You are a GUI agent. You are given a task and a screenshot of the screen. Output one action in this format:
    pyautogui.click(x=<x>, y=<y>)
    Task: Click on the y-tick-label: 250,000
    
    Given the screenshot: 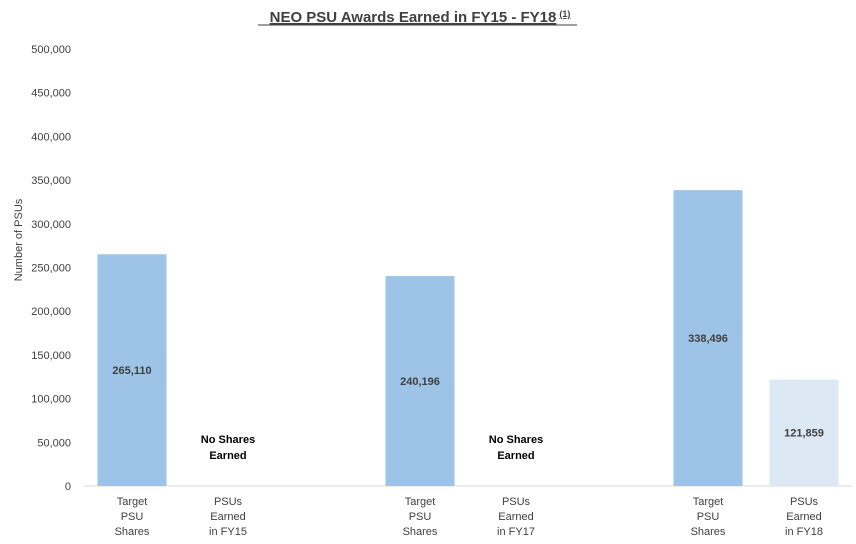 What is the action you would take?
    pyautogui.click(x=51, y=269)
    